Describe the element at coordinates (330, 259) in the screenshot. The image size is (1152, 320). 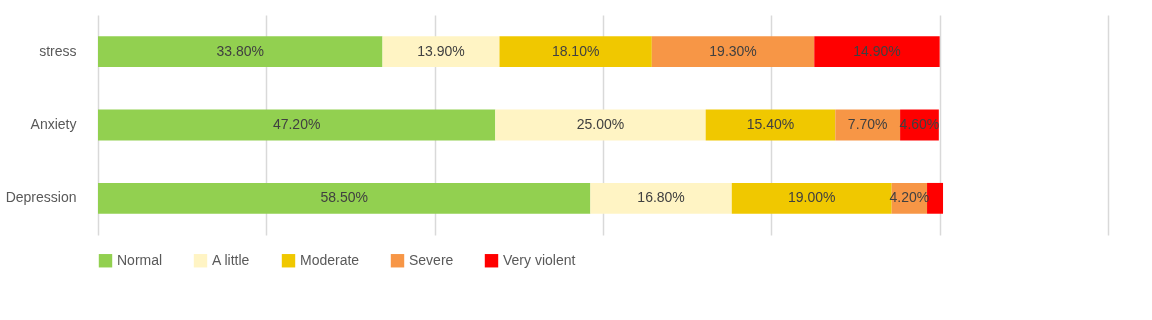
I see `legend-label: Moderate` at that location.